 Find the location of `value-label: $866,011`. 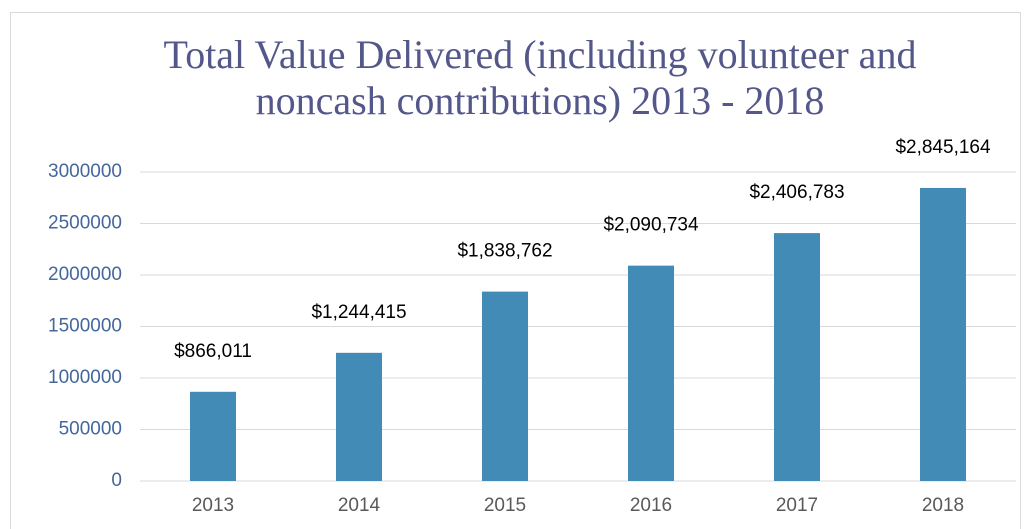

value-label: $866,011 is located at coordinates (213, 351).